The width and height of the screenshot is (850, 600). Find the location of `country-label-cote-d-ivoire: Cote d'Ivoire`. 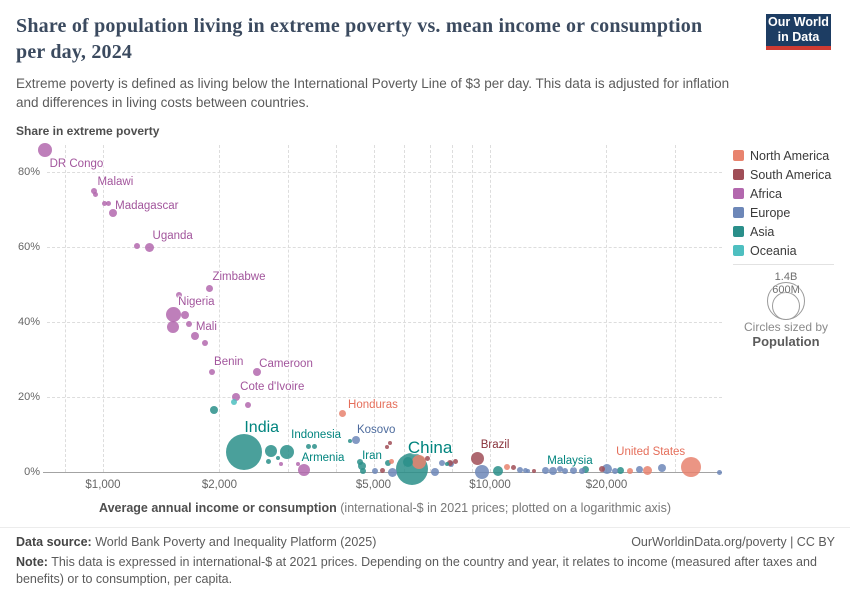

country-label-cote-d-ivoire: Cote d'Ivoire is located at coordinates (272, 387).